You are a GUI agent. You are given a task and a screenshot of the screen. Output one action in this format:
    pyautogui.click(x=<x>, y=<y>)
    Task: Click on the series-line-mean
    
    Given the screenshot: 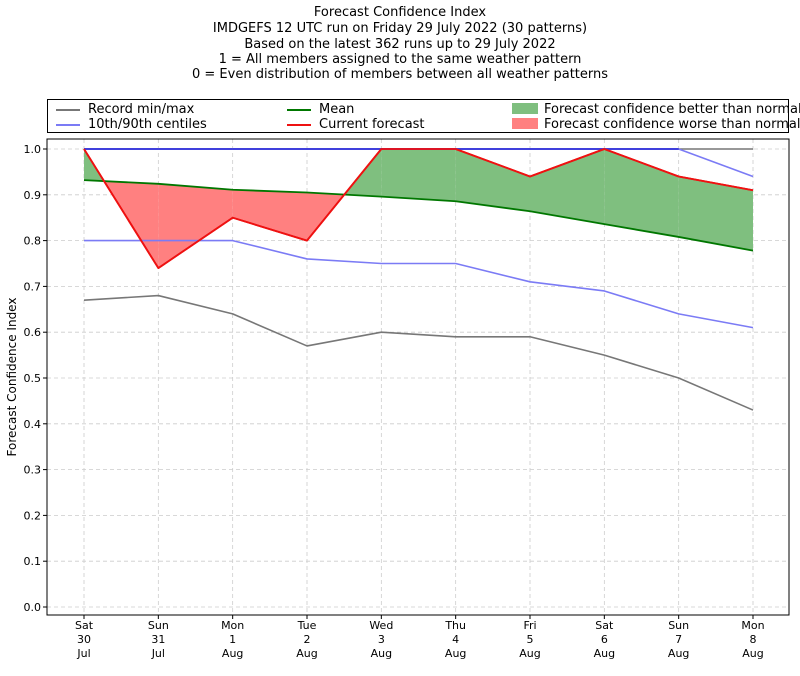 What is the action you would take?
    pyautogui.click(x=418, y=215)
    